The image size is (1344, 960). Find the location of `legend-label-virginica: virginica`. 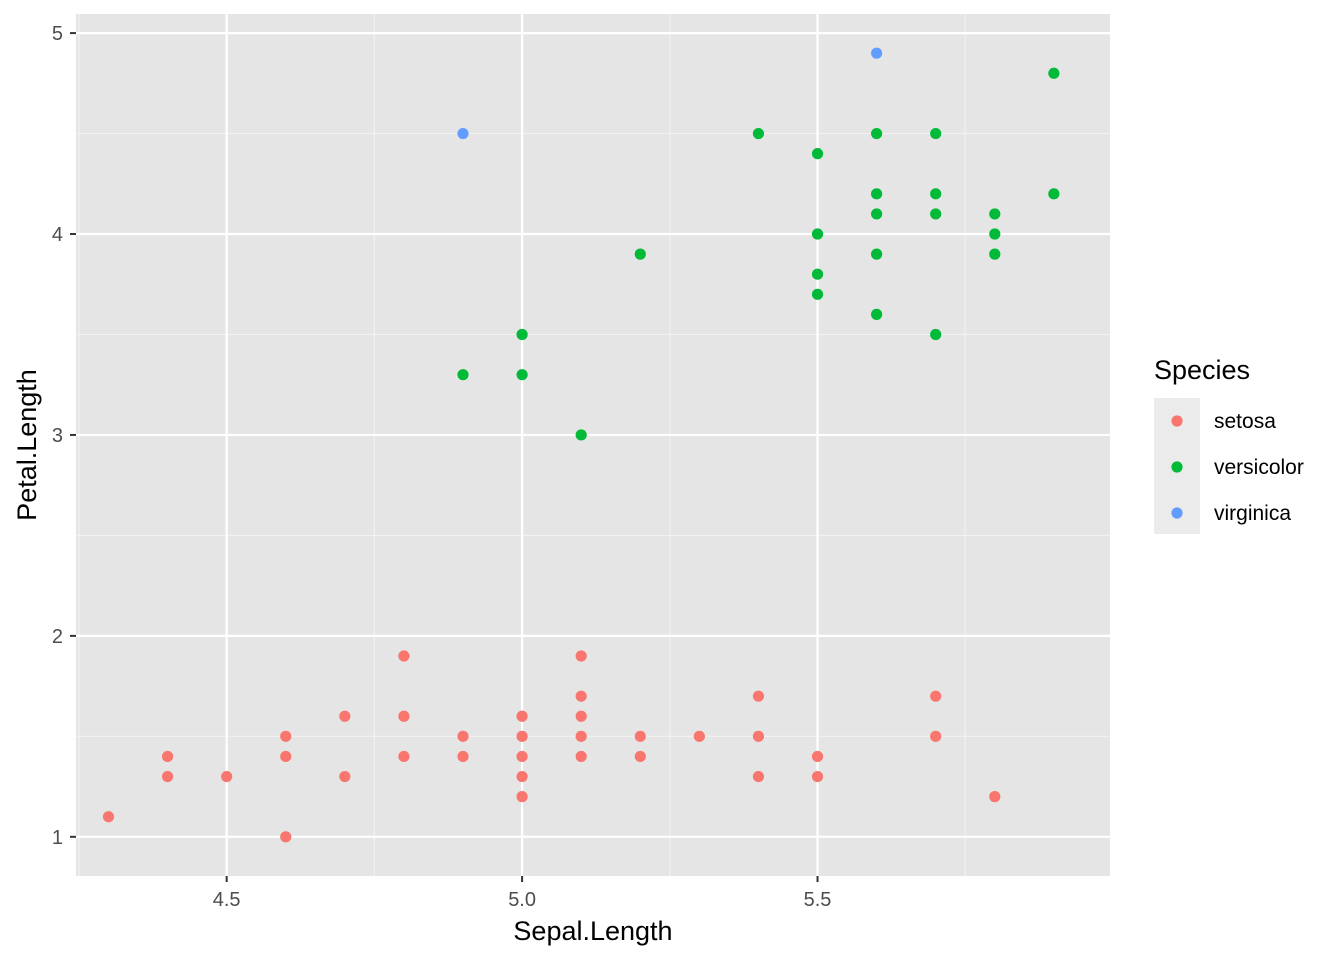

legend-label-virginica: virginica is located at coordinates (1252, 513).